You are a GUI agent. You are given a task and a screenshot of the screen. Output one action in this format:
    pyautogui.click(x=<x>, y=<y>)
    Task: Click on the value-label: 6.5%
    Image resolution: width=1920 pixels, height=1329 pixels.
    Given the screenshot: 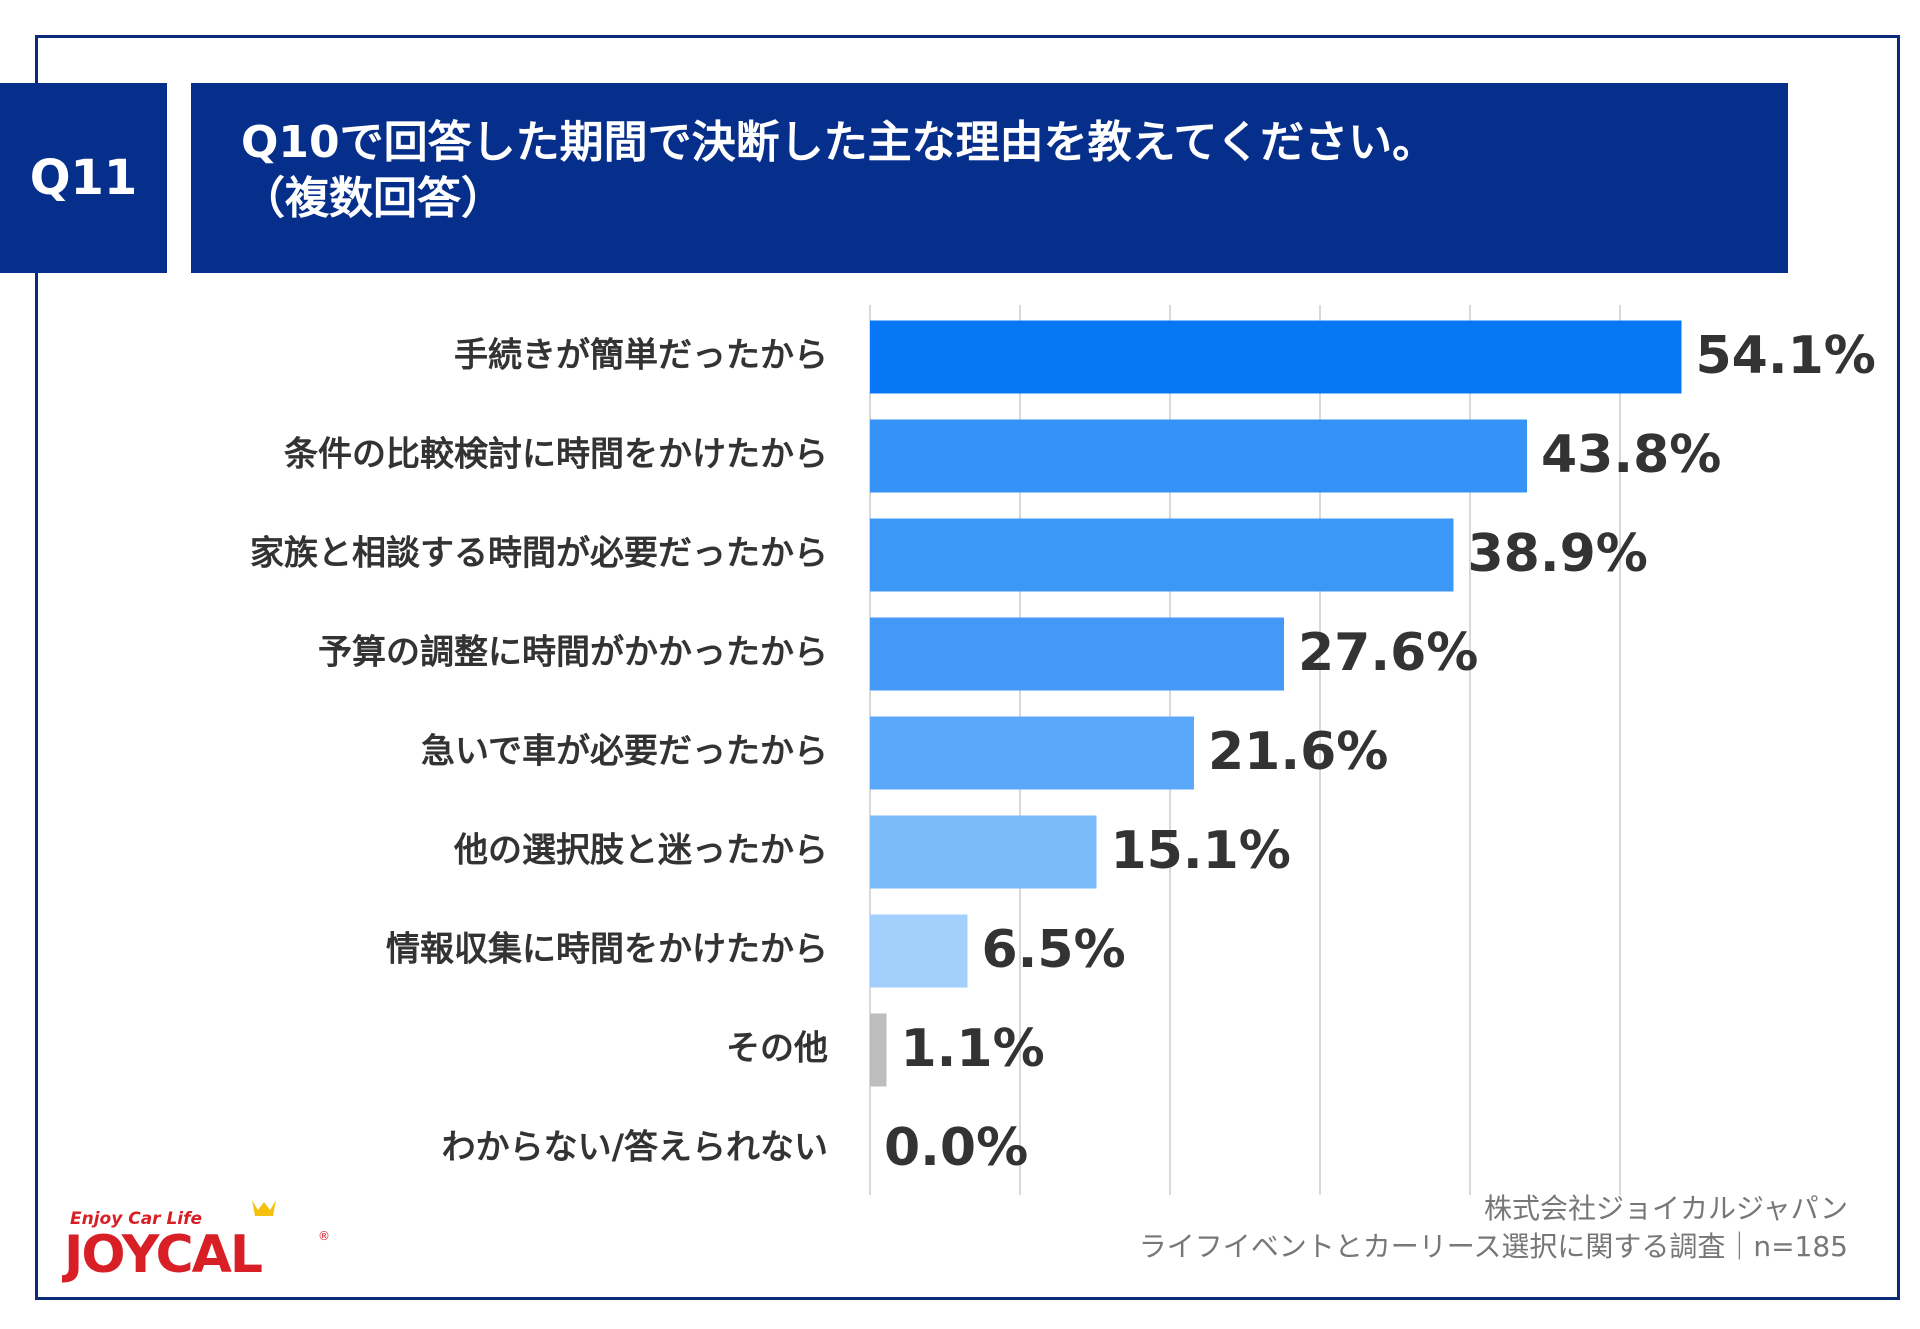 What is the action you would take?
    pyautogui.click(x=1054, y=950)
    